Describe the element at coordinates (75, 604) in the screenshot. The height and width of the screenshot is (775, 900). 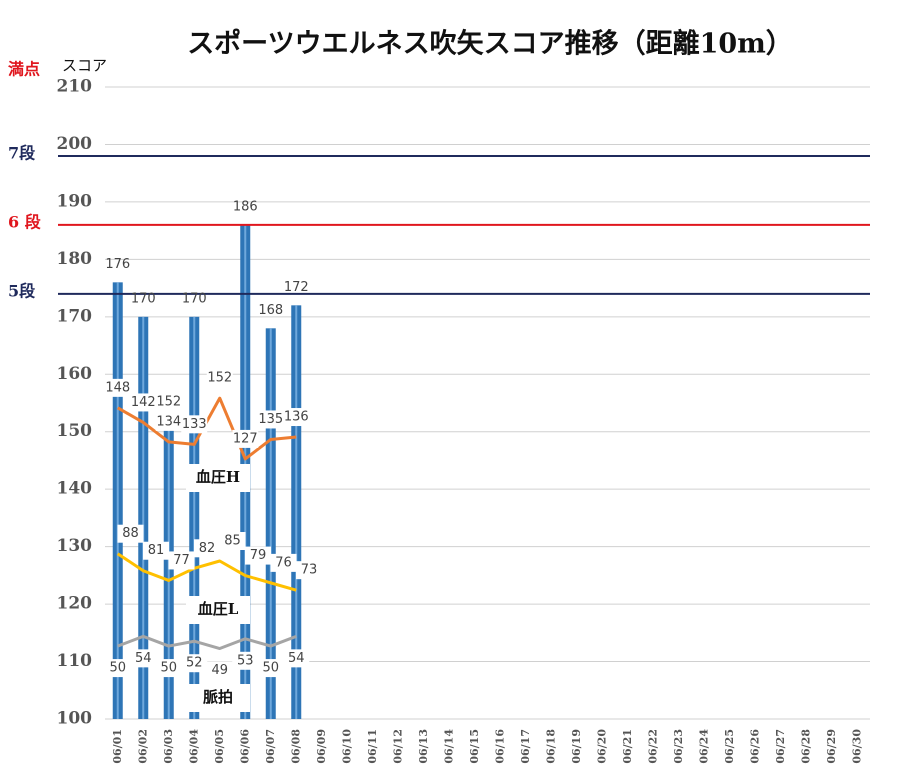
I see `y-tick-label: 120` at that location.